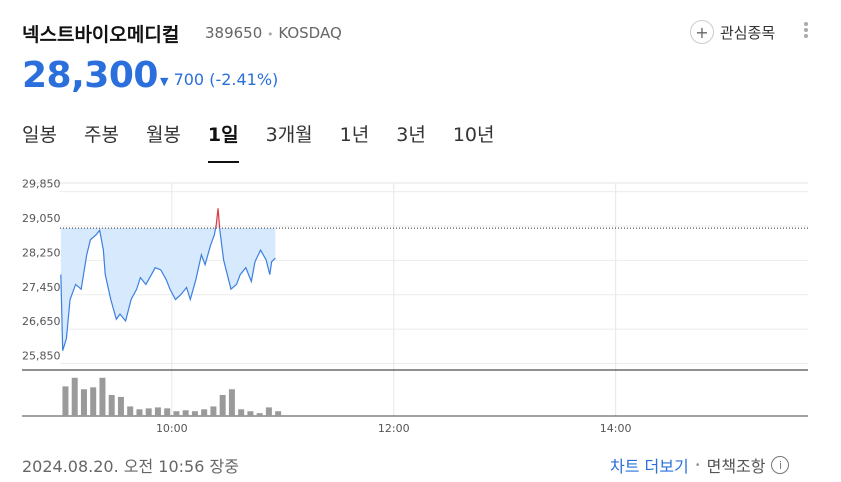 This screenshot has width=841, height=482. I want to click on y-tick-label: 27,450, so click(41, 287).